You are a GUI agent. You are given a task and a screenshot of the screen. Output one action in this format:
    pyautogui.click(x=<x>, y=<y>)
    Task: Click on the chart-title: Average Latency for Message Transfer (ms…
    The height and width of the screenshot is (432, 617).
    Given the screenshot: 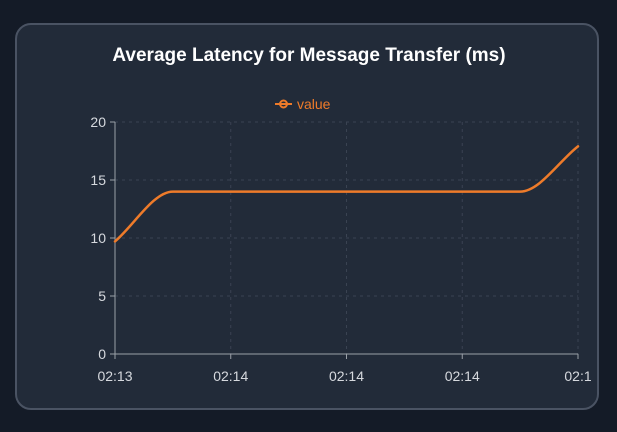 What is the action you would take?
    pyautogui.click(x=309, y=55)
    